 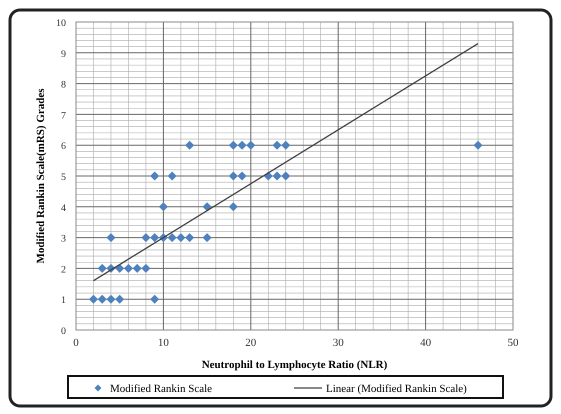 What do you see at coordinates (397, 389) in the screenshot?
I see `legend-label: Linear (Modified Rankin Scale)` at bounding box center [397, 389].